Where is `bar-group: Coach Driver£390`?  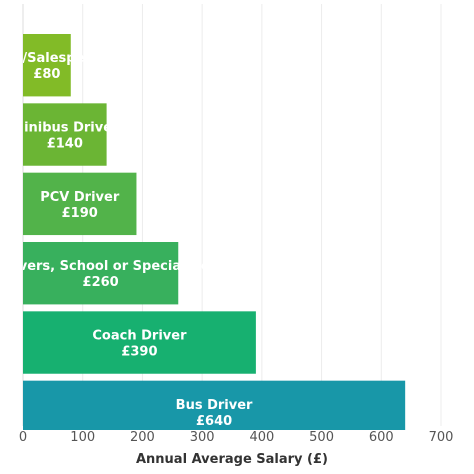 bar-group: Coach Driver£390 is located at coordinates (139, 342).